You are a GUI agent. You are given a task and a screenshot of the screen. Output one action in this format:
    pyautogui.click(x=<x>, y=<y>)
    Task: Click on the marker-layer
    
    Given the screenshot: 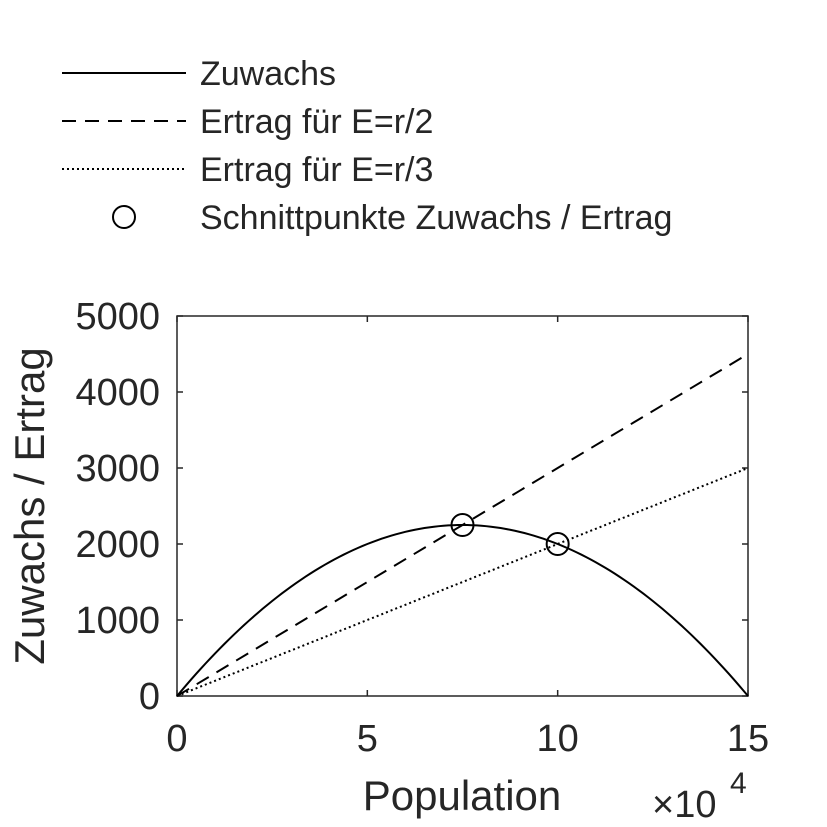 What is the action you would take?
    pyautogui.click(x=510, y=534)
    